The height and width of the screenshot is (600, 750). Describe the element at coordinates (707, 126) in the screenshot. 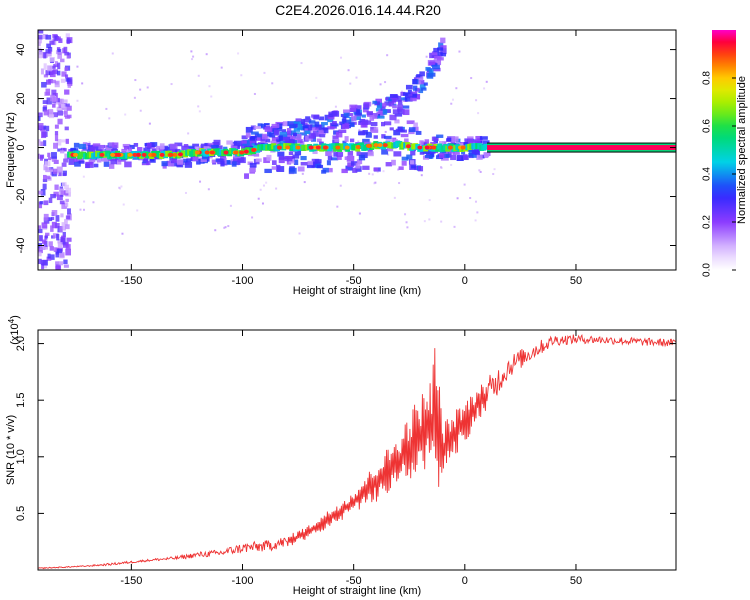

I see `colorbar-tick-label: 0.6` at that location.